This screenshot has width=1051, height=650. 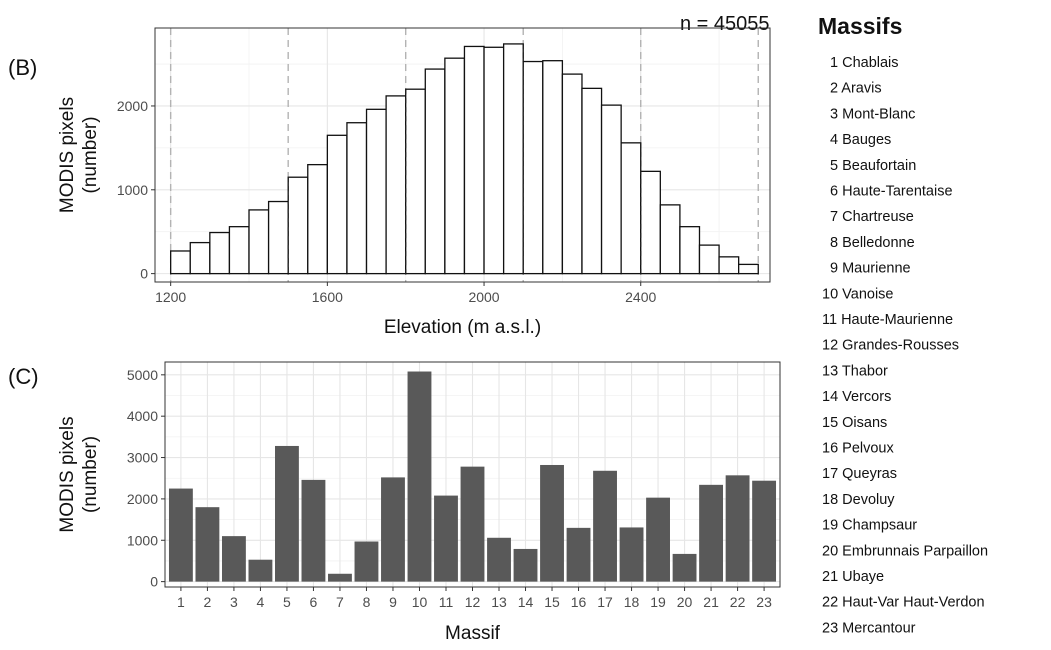 I want to click on y-tick-label: 1000, so click(x=142, y=540).